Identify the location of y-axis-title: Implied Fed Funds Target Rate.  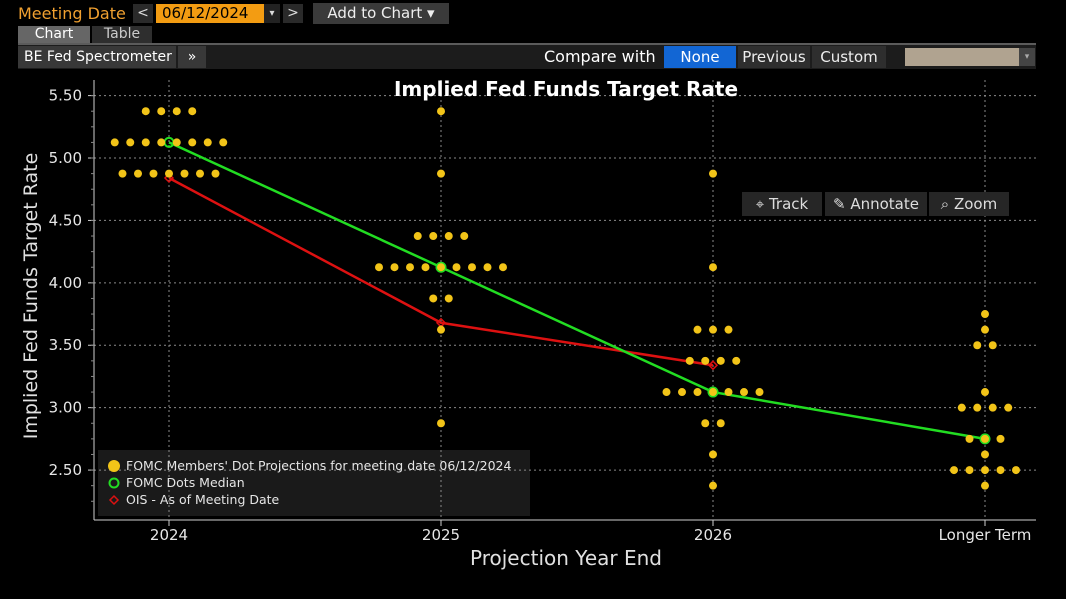
(31, 296).